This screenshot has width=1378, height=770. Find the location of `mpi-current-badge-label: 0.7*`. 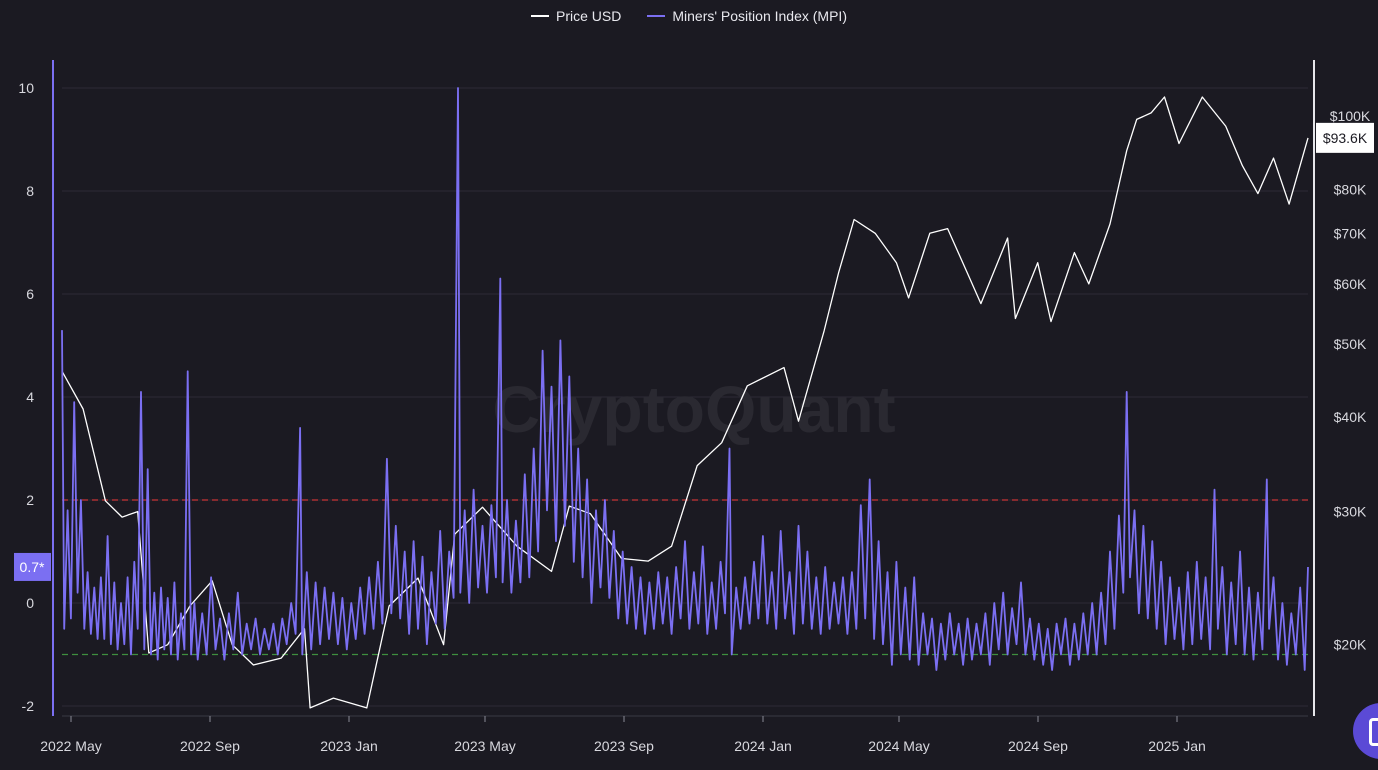

mpi-current-badge-label: 0.7* is located at coordinates (32, 567).